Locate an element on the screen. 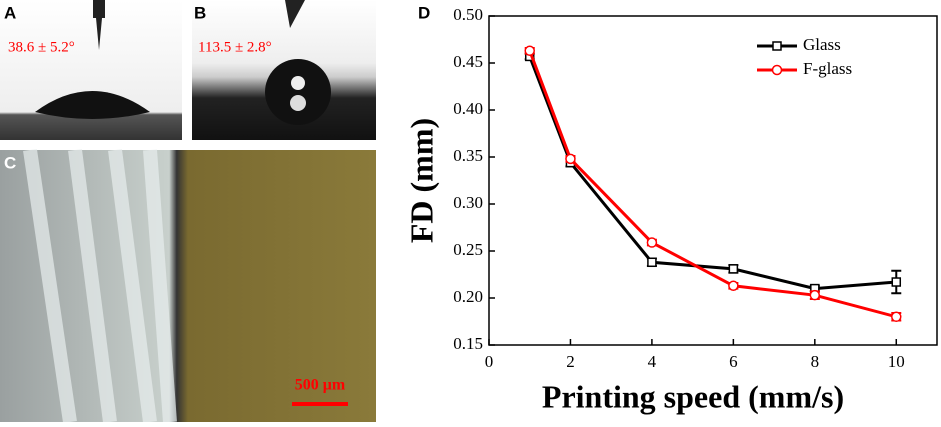  y-tick-label: 0.35 is located at coordinates (468, 155).